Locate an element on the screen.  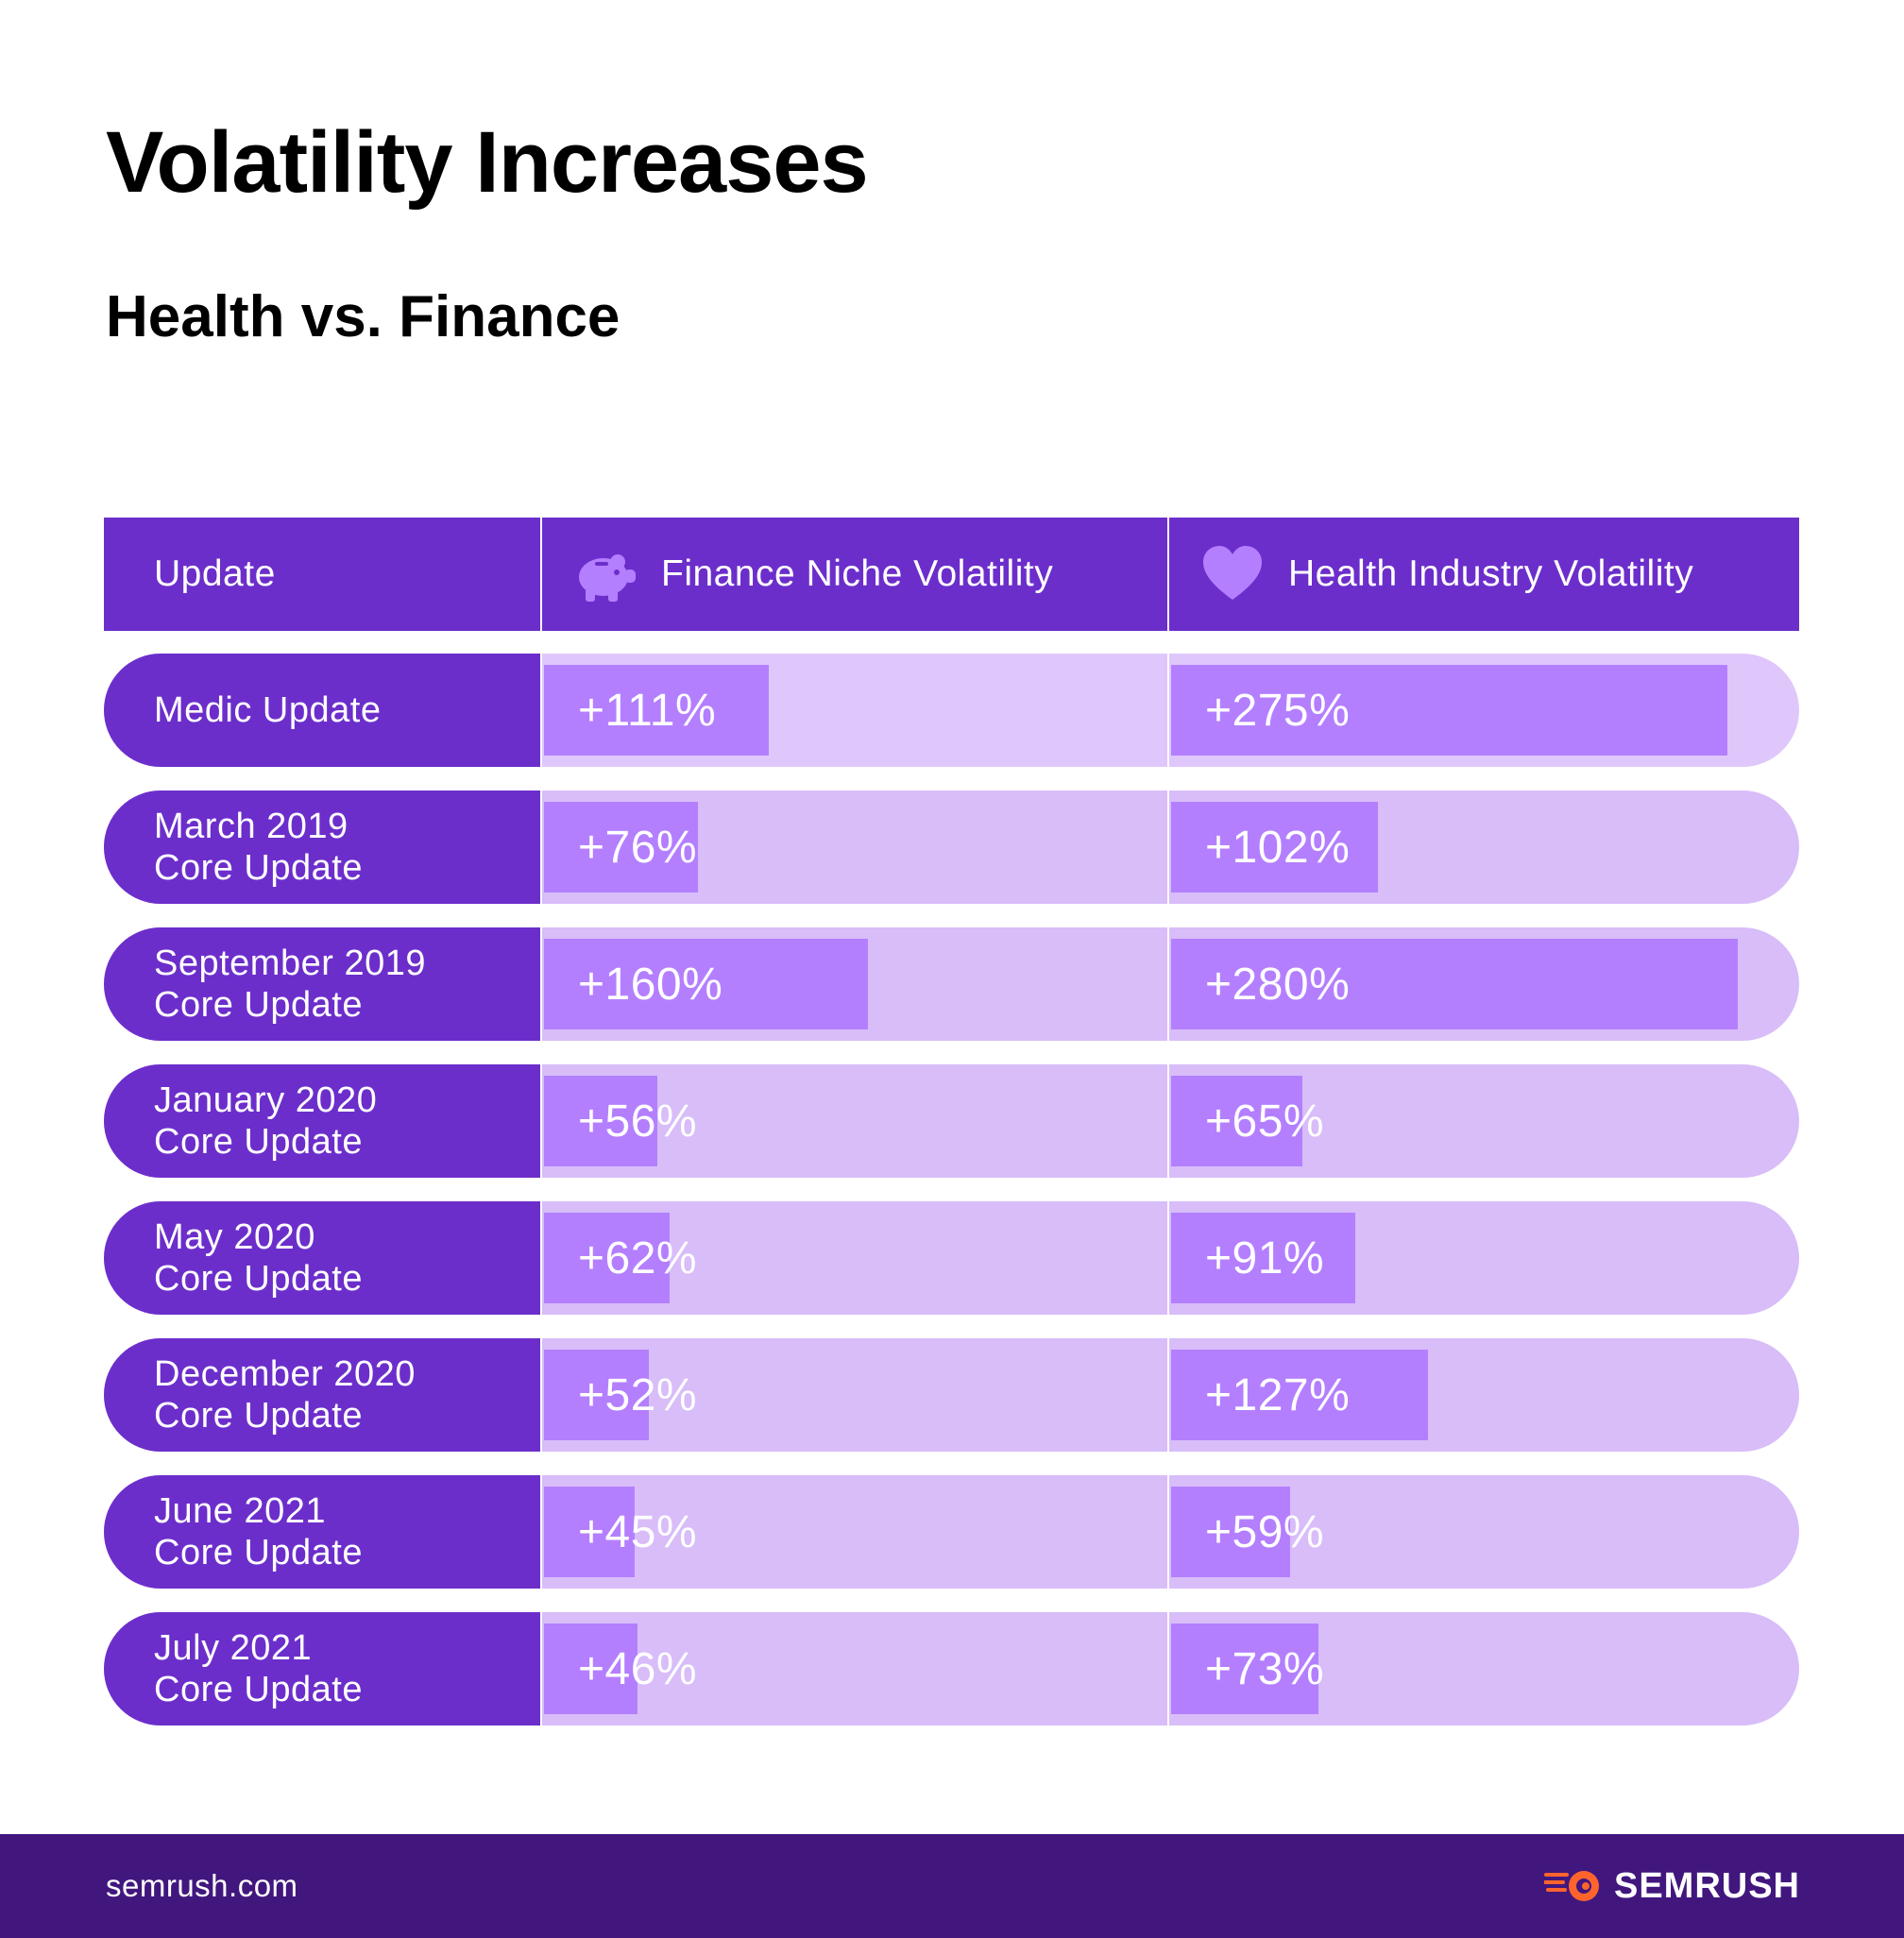
table-row: June 2021 Core Update +45% +59% is located at coordinates (951, 1532).